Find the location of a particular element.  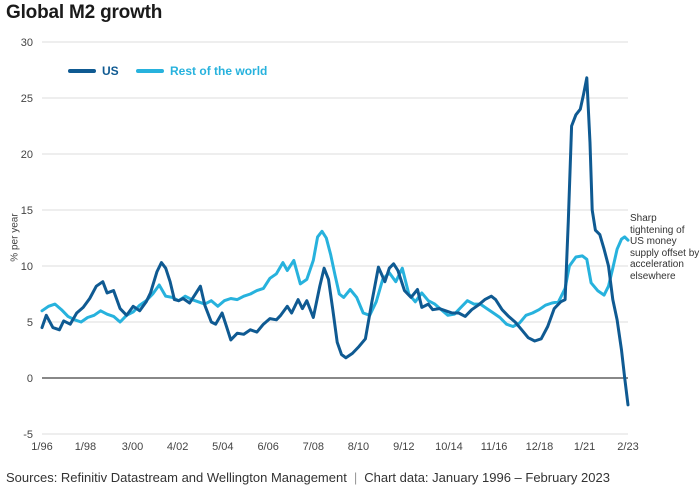

legend-swatch-rest is located at coordinates (150, 71).